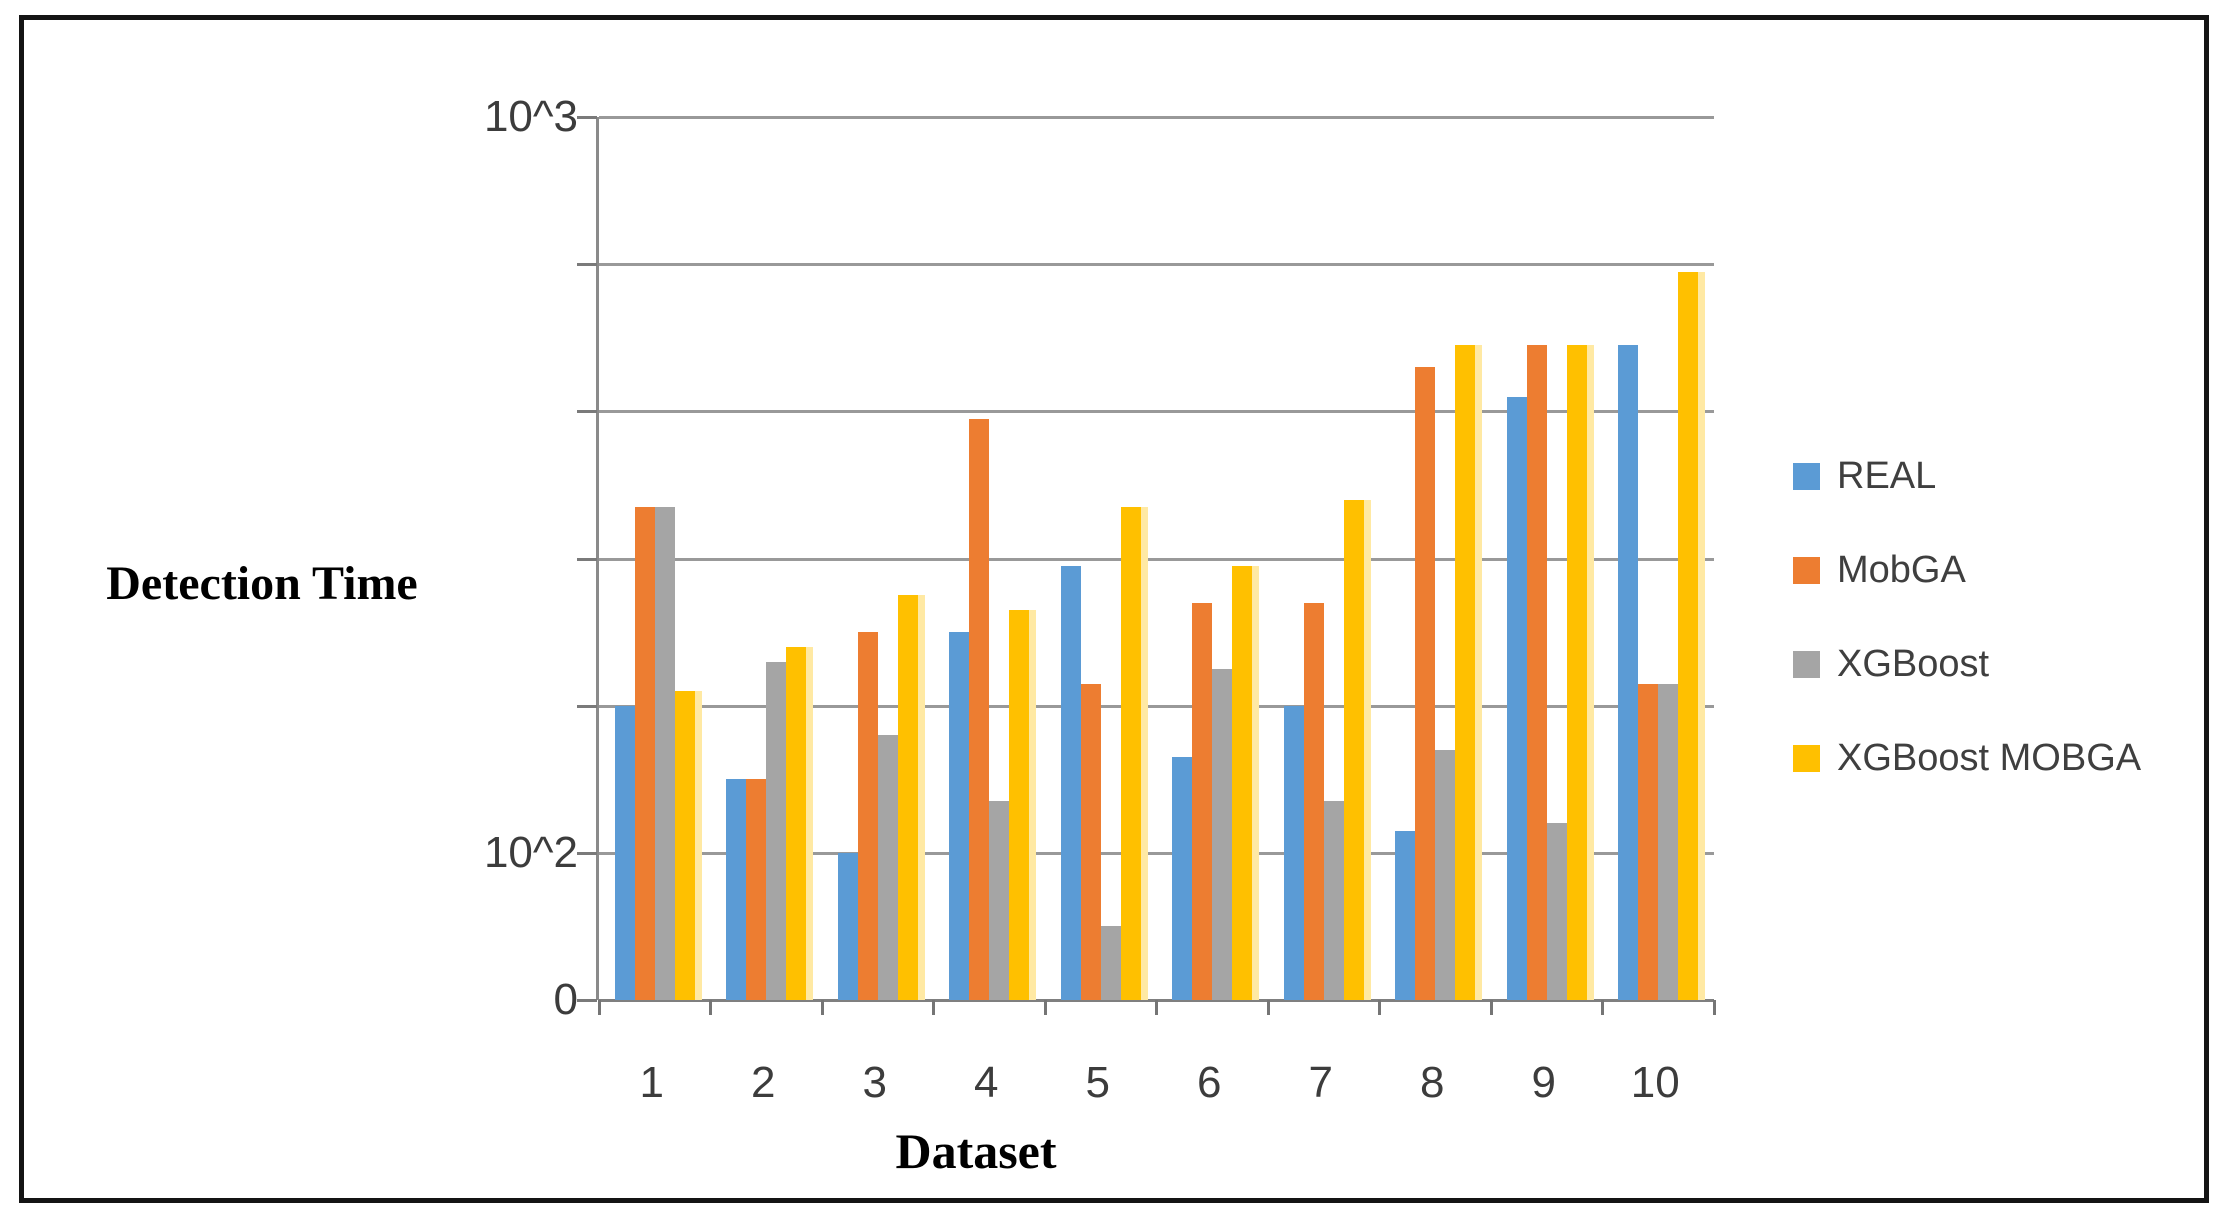 The width and height of the screenshot is (2226, 1223). Describe the element at coordinates (1543, 1082) in the screenshot. I see `x-tick-label-9: 9` at that location.